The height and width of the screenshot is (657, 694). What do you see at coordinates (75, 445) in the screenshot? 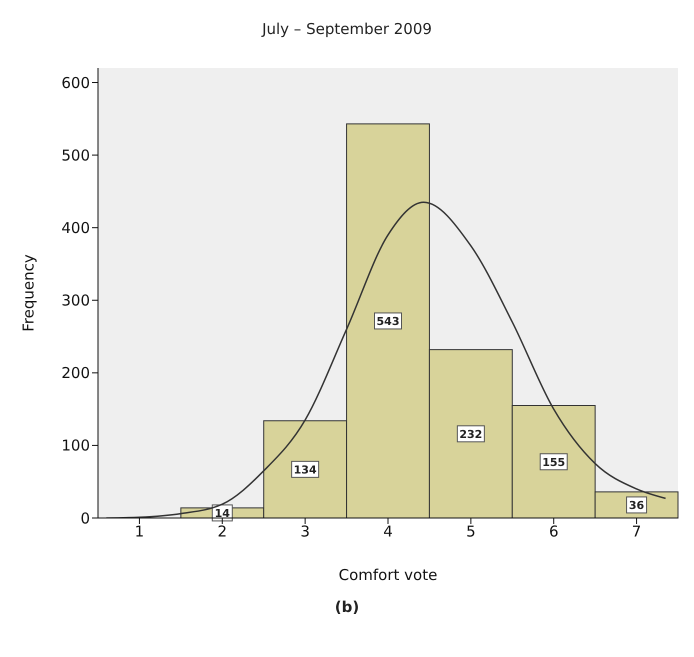
I see `y-tick-label: 100` at bounding box center [75, 445].